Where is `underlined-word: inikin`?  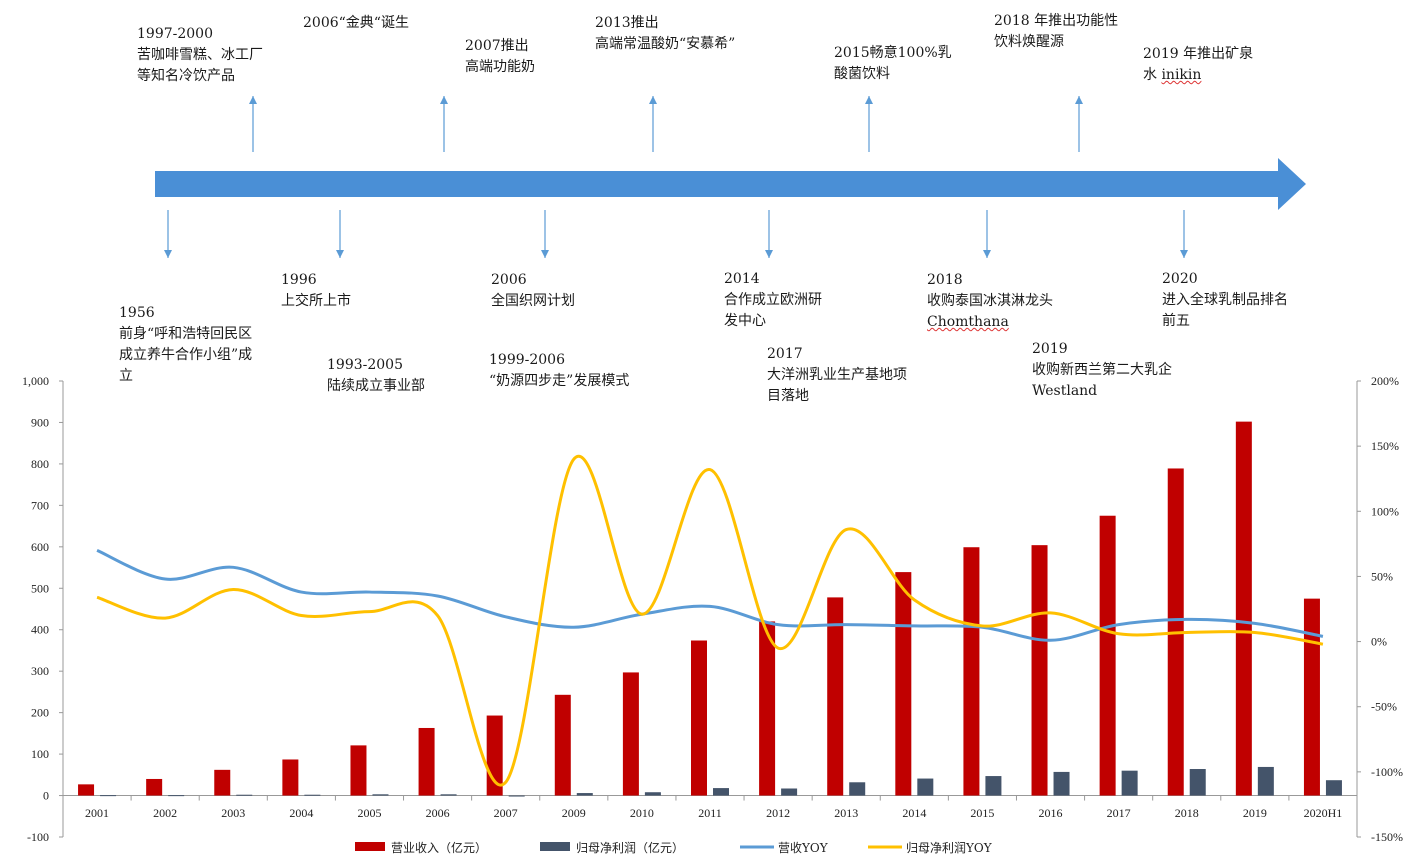 underlined-word: inikin is located at coordinates (1181, 75).